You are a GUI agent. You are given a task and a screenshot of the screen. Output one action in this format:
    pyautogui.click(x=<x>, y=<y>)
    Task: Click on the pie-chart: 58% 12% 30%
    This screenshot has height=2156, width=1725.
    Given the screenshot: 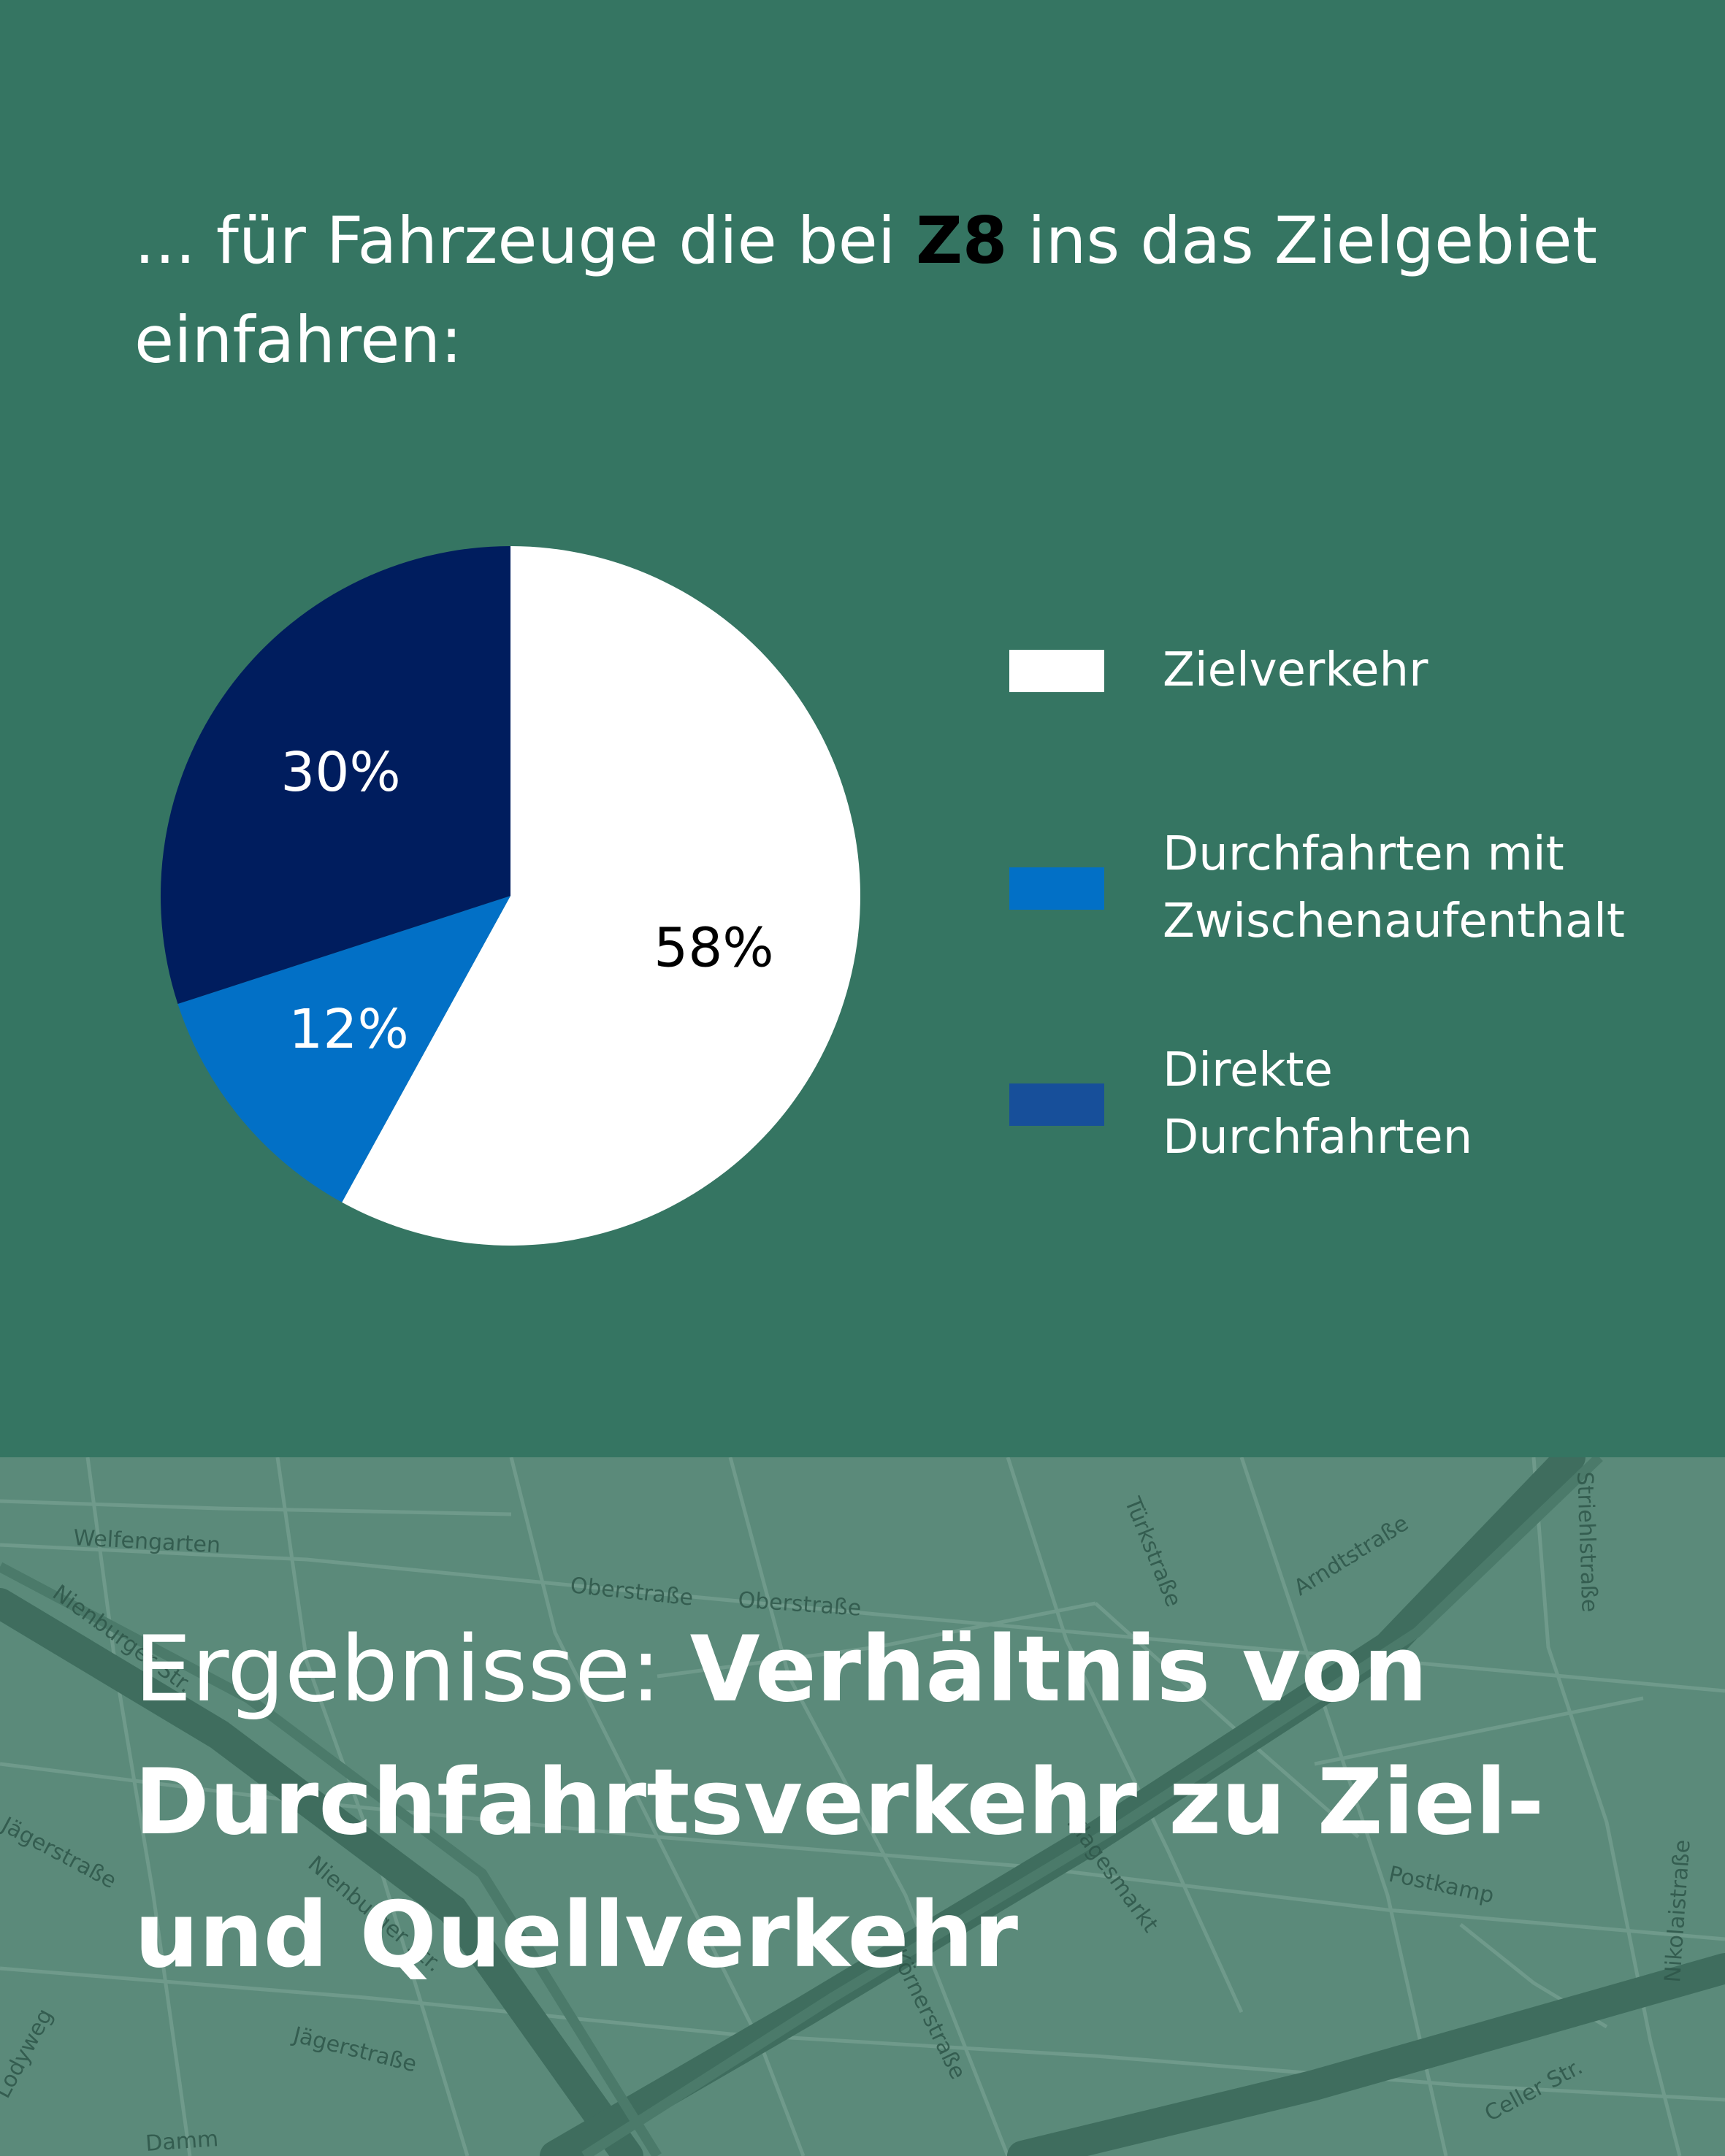 What is the action you would take?
    pyautogui.click(x=510, y=896)
    